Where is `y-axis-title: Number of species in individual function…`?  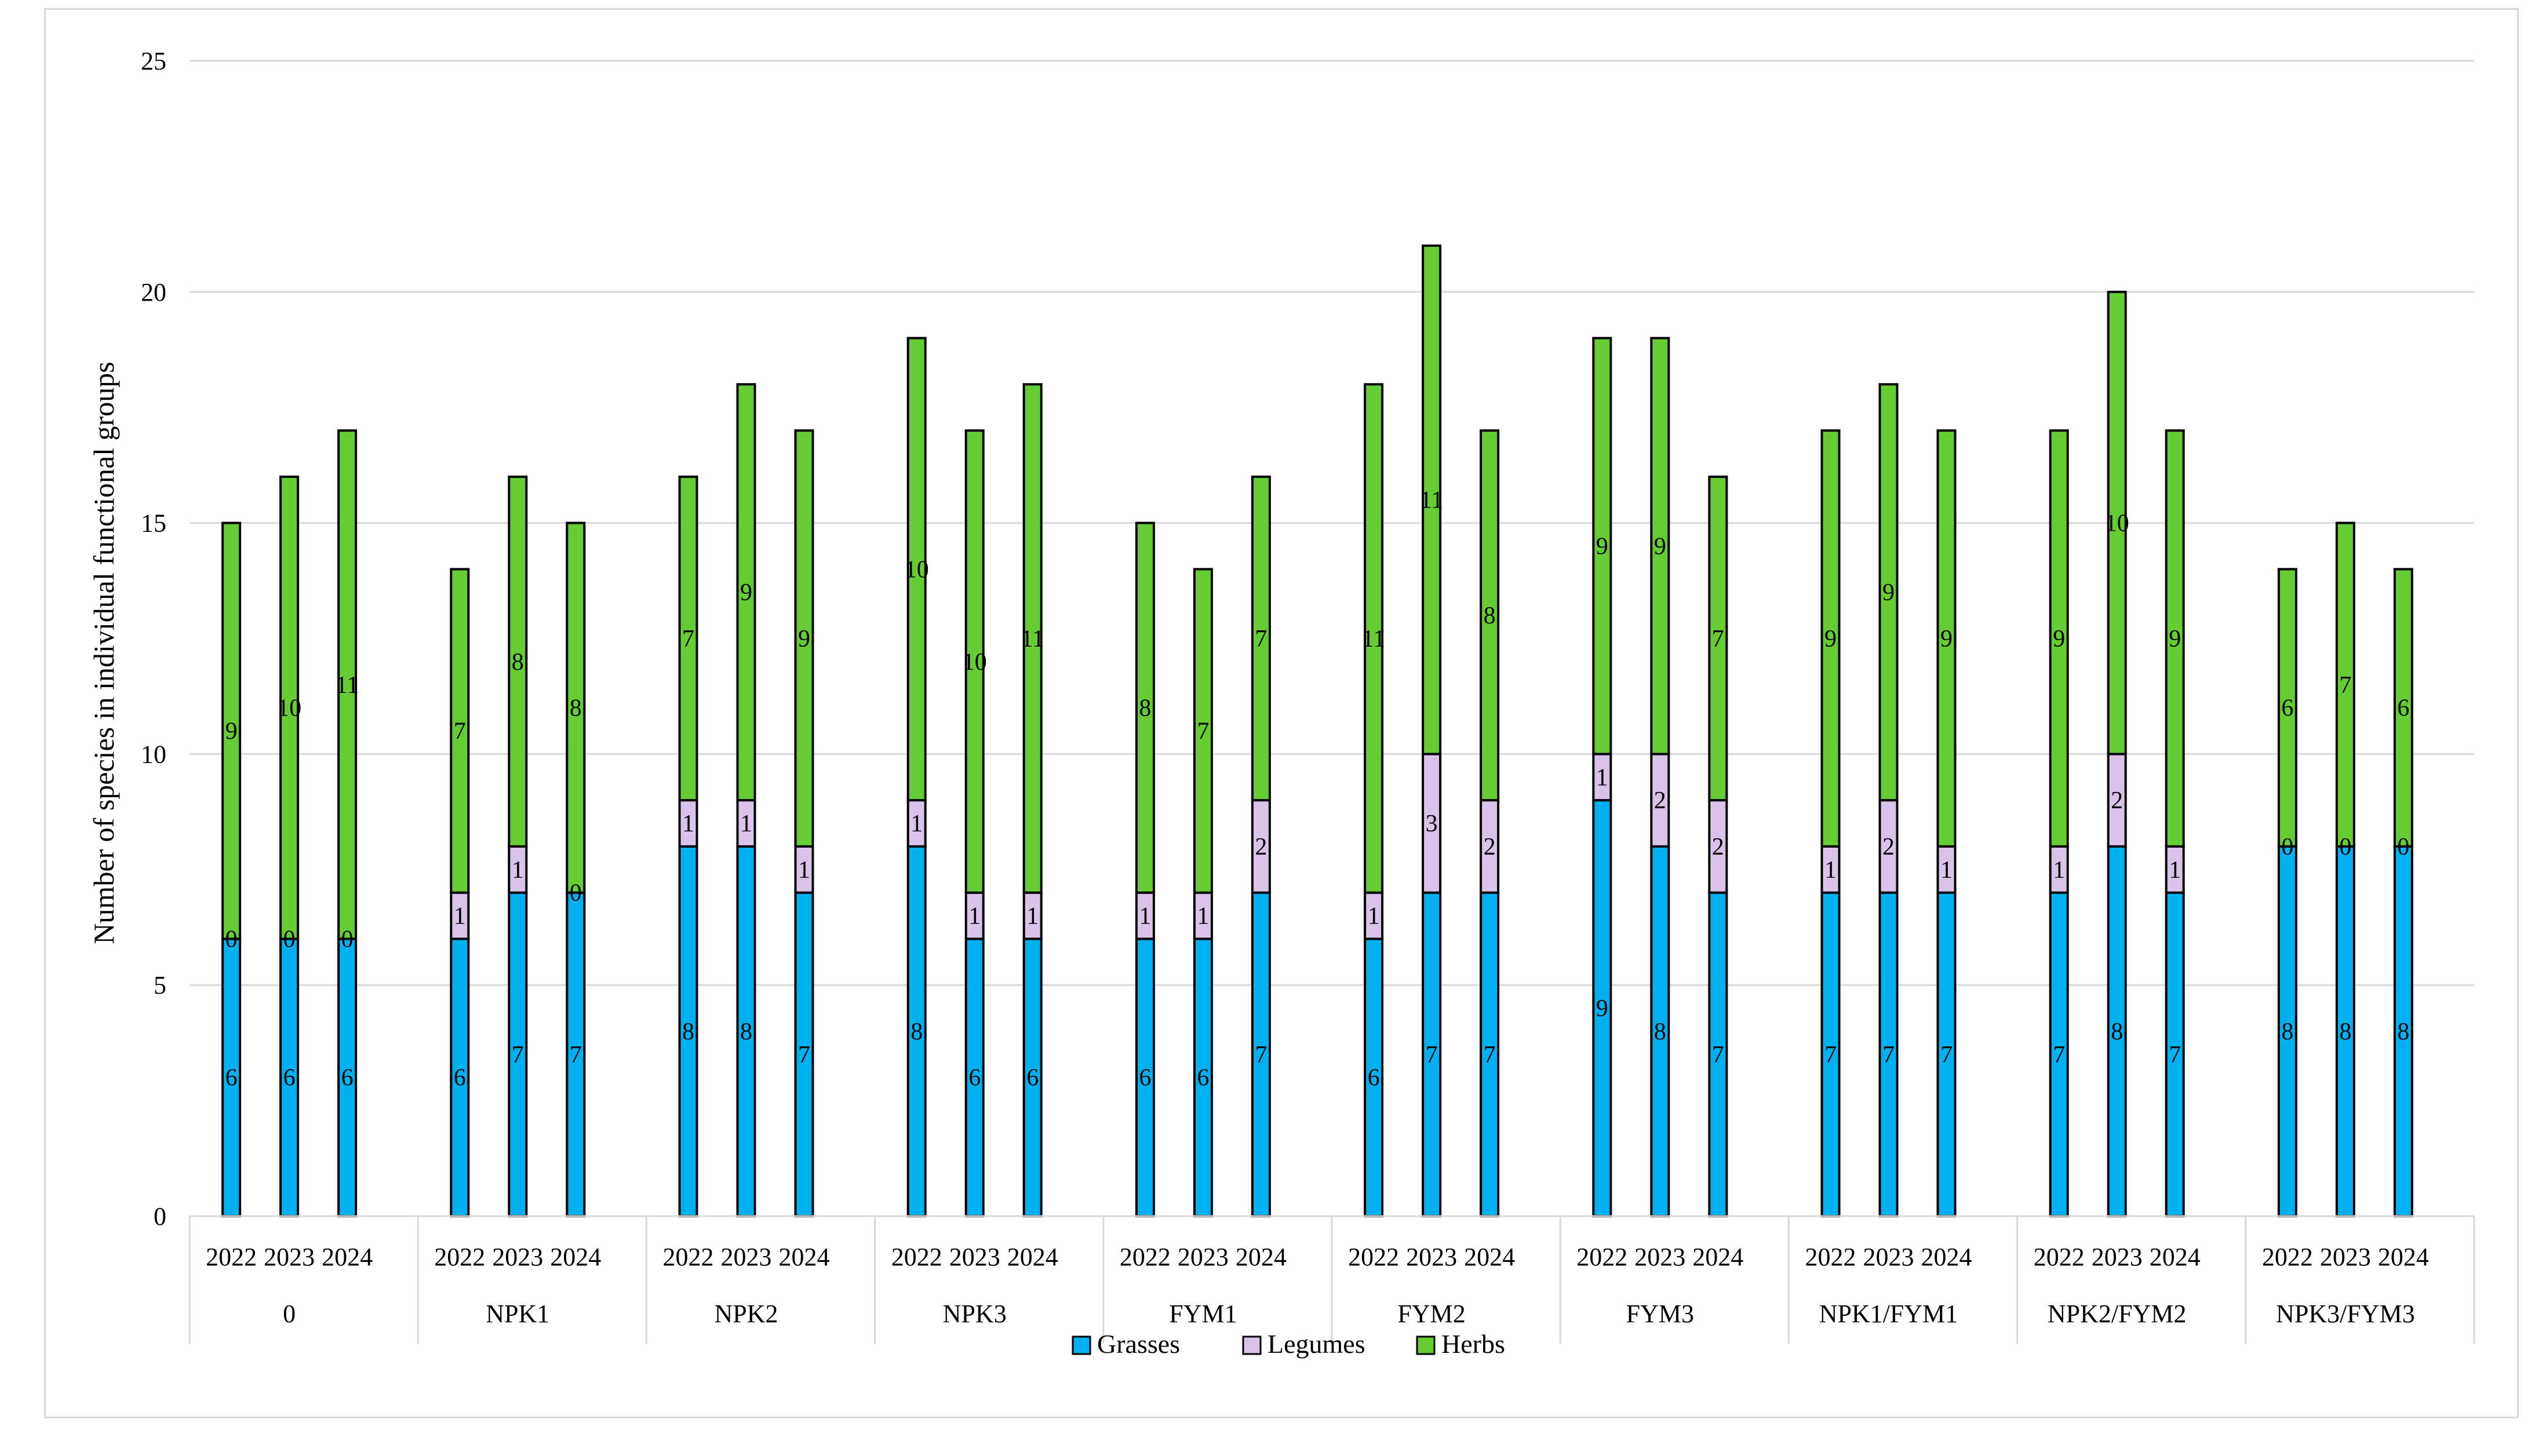
y-axis-title: Number of species in individual function… is located at coordinates (104, 653).